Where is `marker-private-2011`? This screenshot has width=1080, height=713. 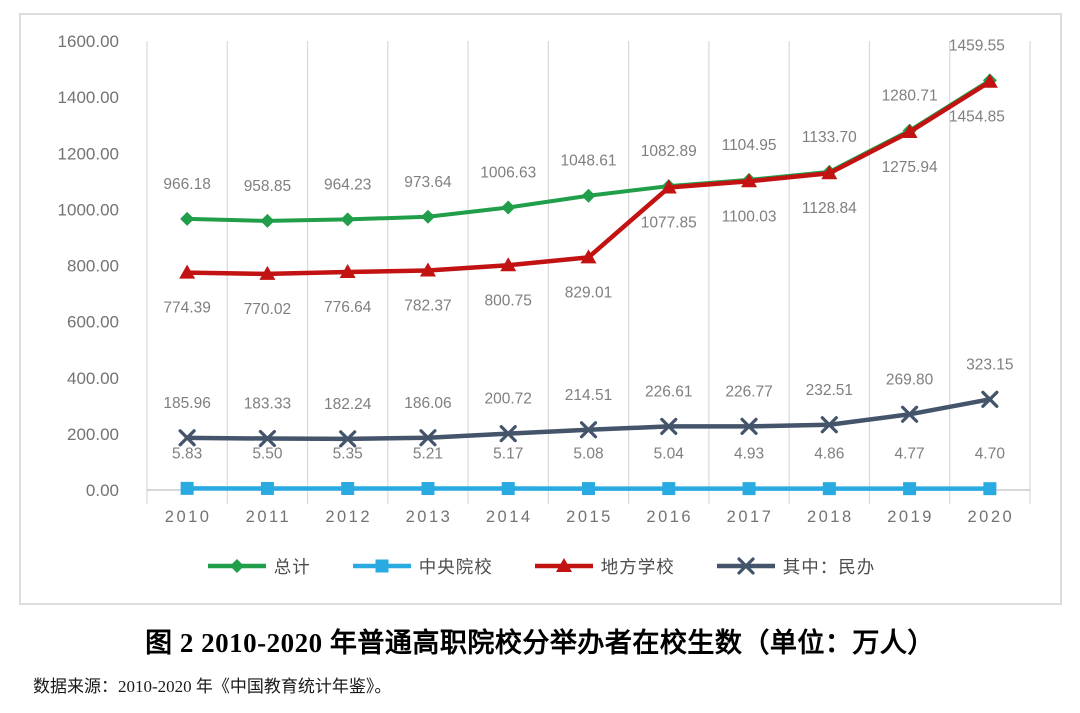
marker-private-2011 is located at coordinates (267, 438).